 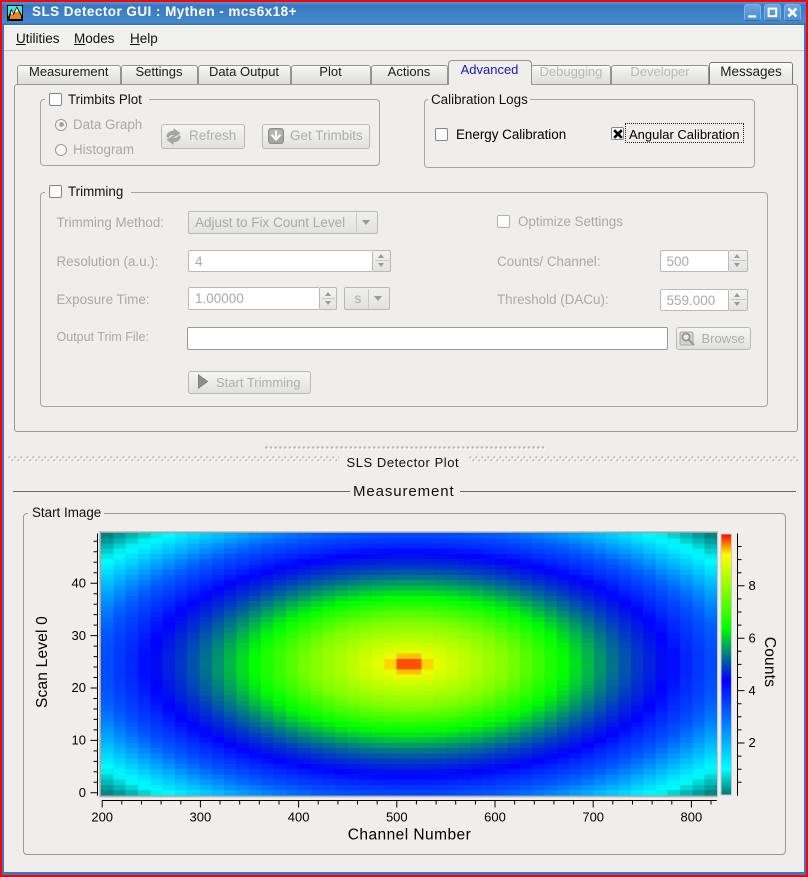 I want to click on svg-text: Channel Number, so click(x=409, y=835).